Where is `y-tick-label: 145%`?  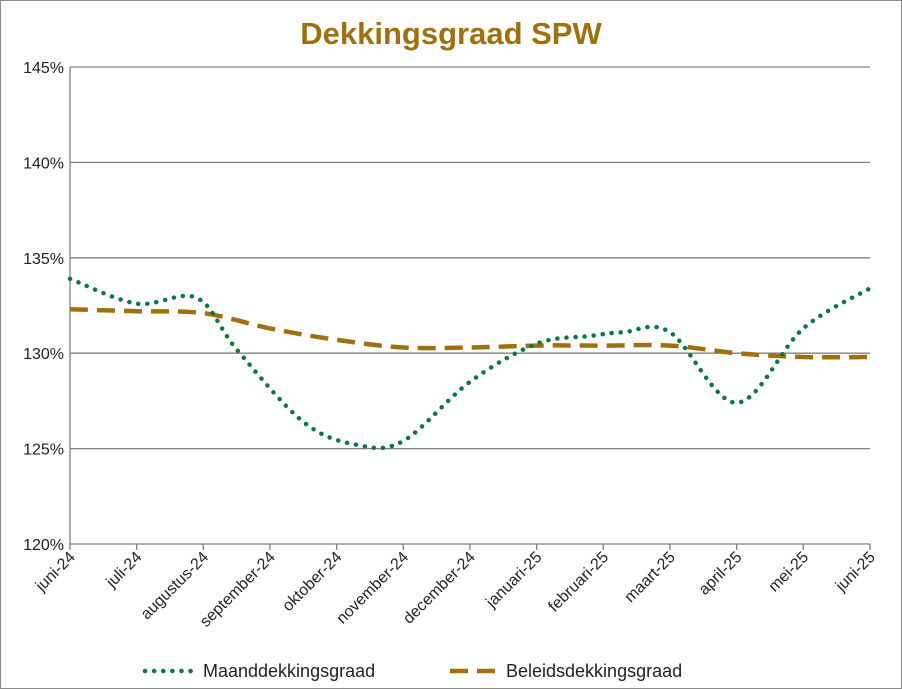 y-tick-label: 145% is located at coordinates (43, 68).